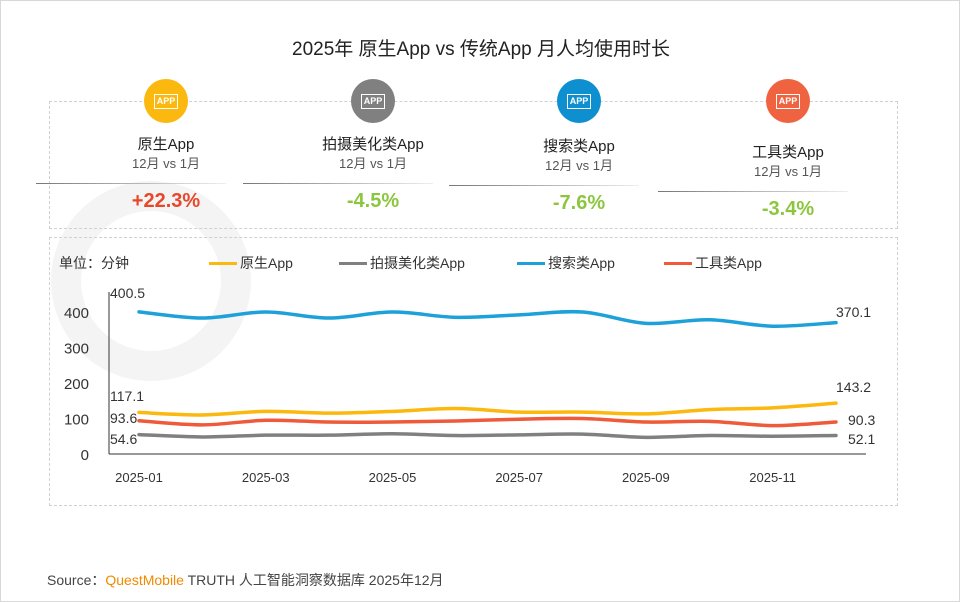 The width and height of the screenshot is (960, 602). I want to click on data-label-first: 54.6, so click(123, 439).